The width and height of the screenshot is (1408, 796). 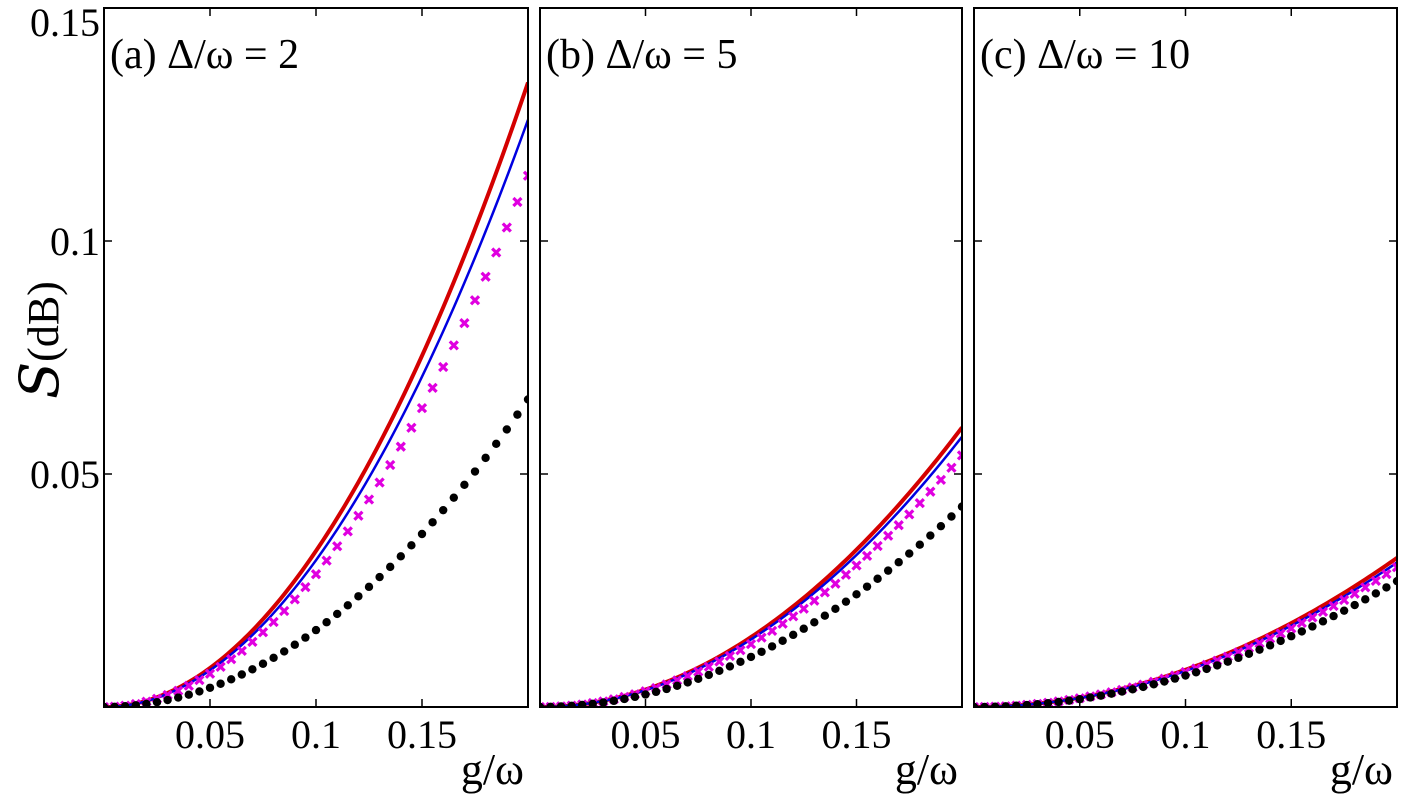 What do you see at coordinates (1085, 55) in the screenshot?
I see `panel-title-c: (c) Δ/ω = 10` at bounding box center [1085, 55].